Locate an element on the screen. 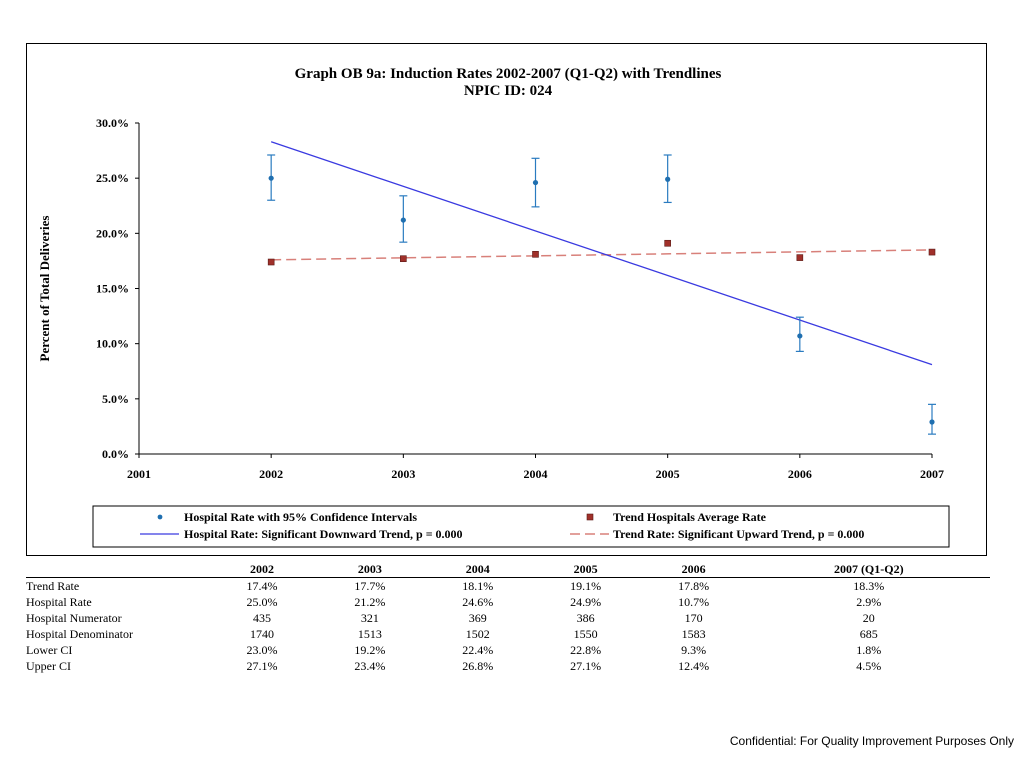 This screenshot has height=768, width=1024. x-tick-label: 2005 is located at coordinates (668, 474).